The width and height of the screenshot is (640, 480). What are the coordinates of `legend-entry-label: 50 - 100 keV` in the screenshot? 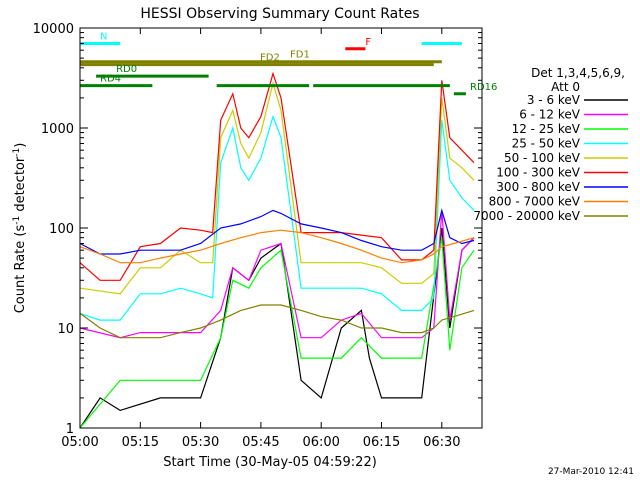 It's located at (542, 158).